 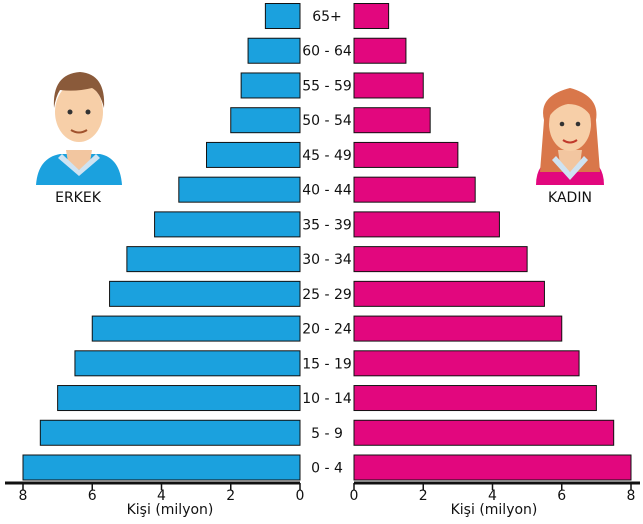 What do you see at coordinates (327, 156) in the screenshot?
I see `category-label: 45 - 49` at bounding box center [327, 156].